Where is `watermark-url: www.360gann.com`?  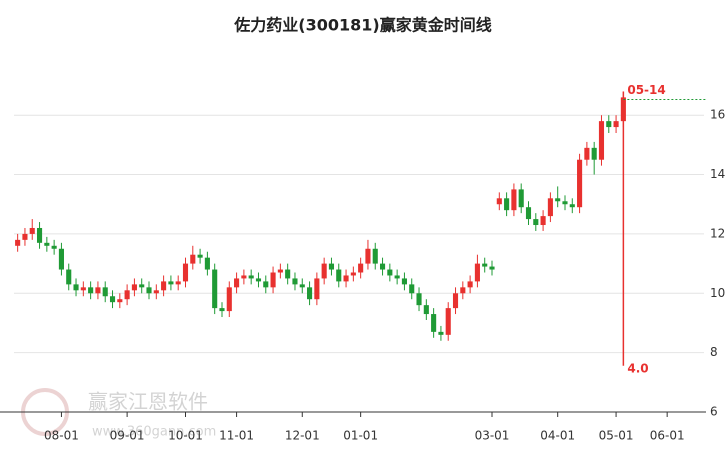
watermark-url: www.360gann.com is located at coordinates (154, 432).